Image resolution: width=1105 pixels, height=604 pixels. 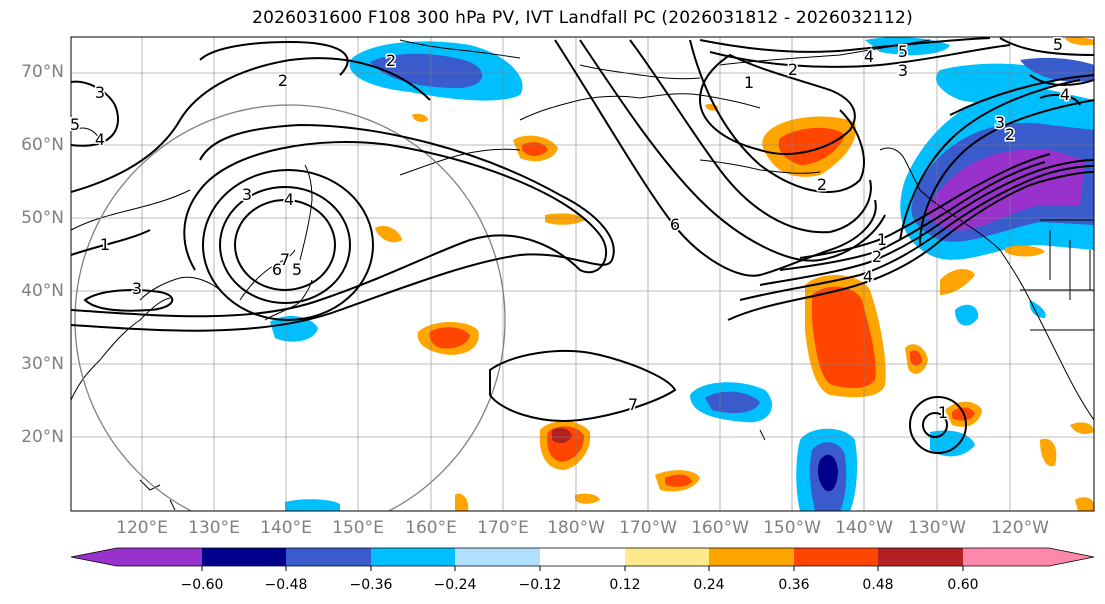 I want to click on lat-label: 20°N, so click(x=42, y=437).